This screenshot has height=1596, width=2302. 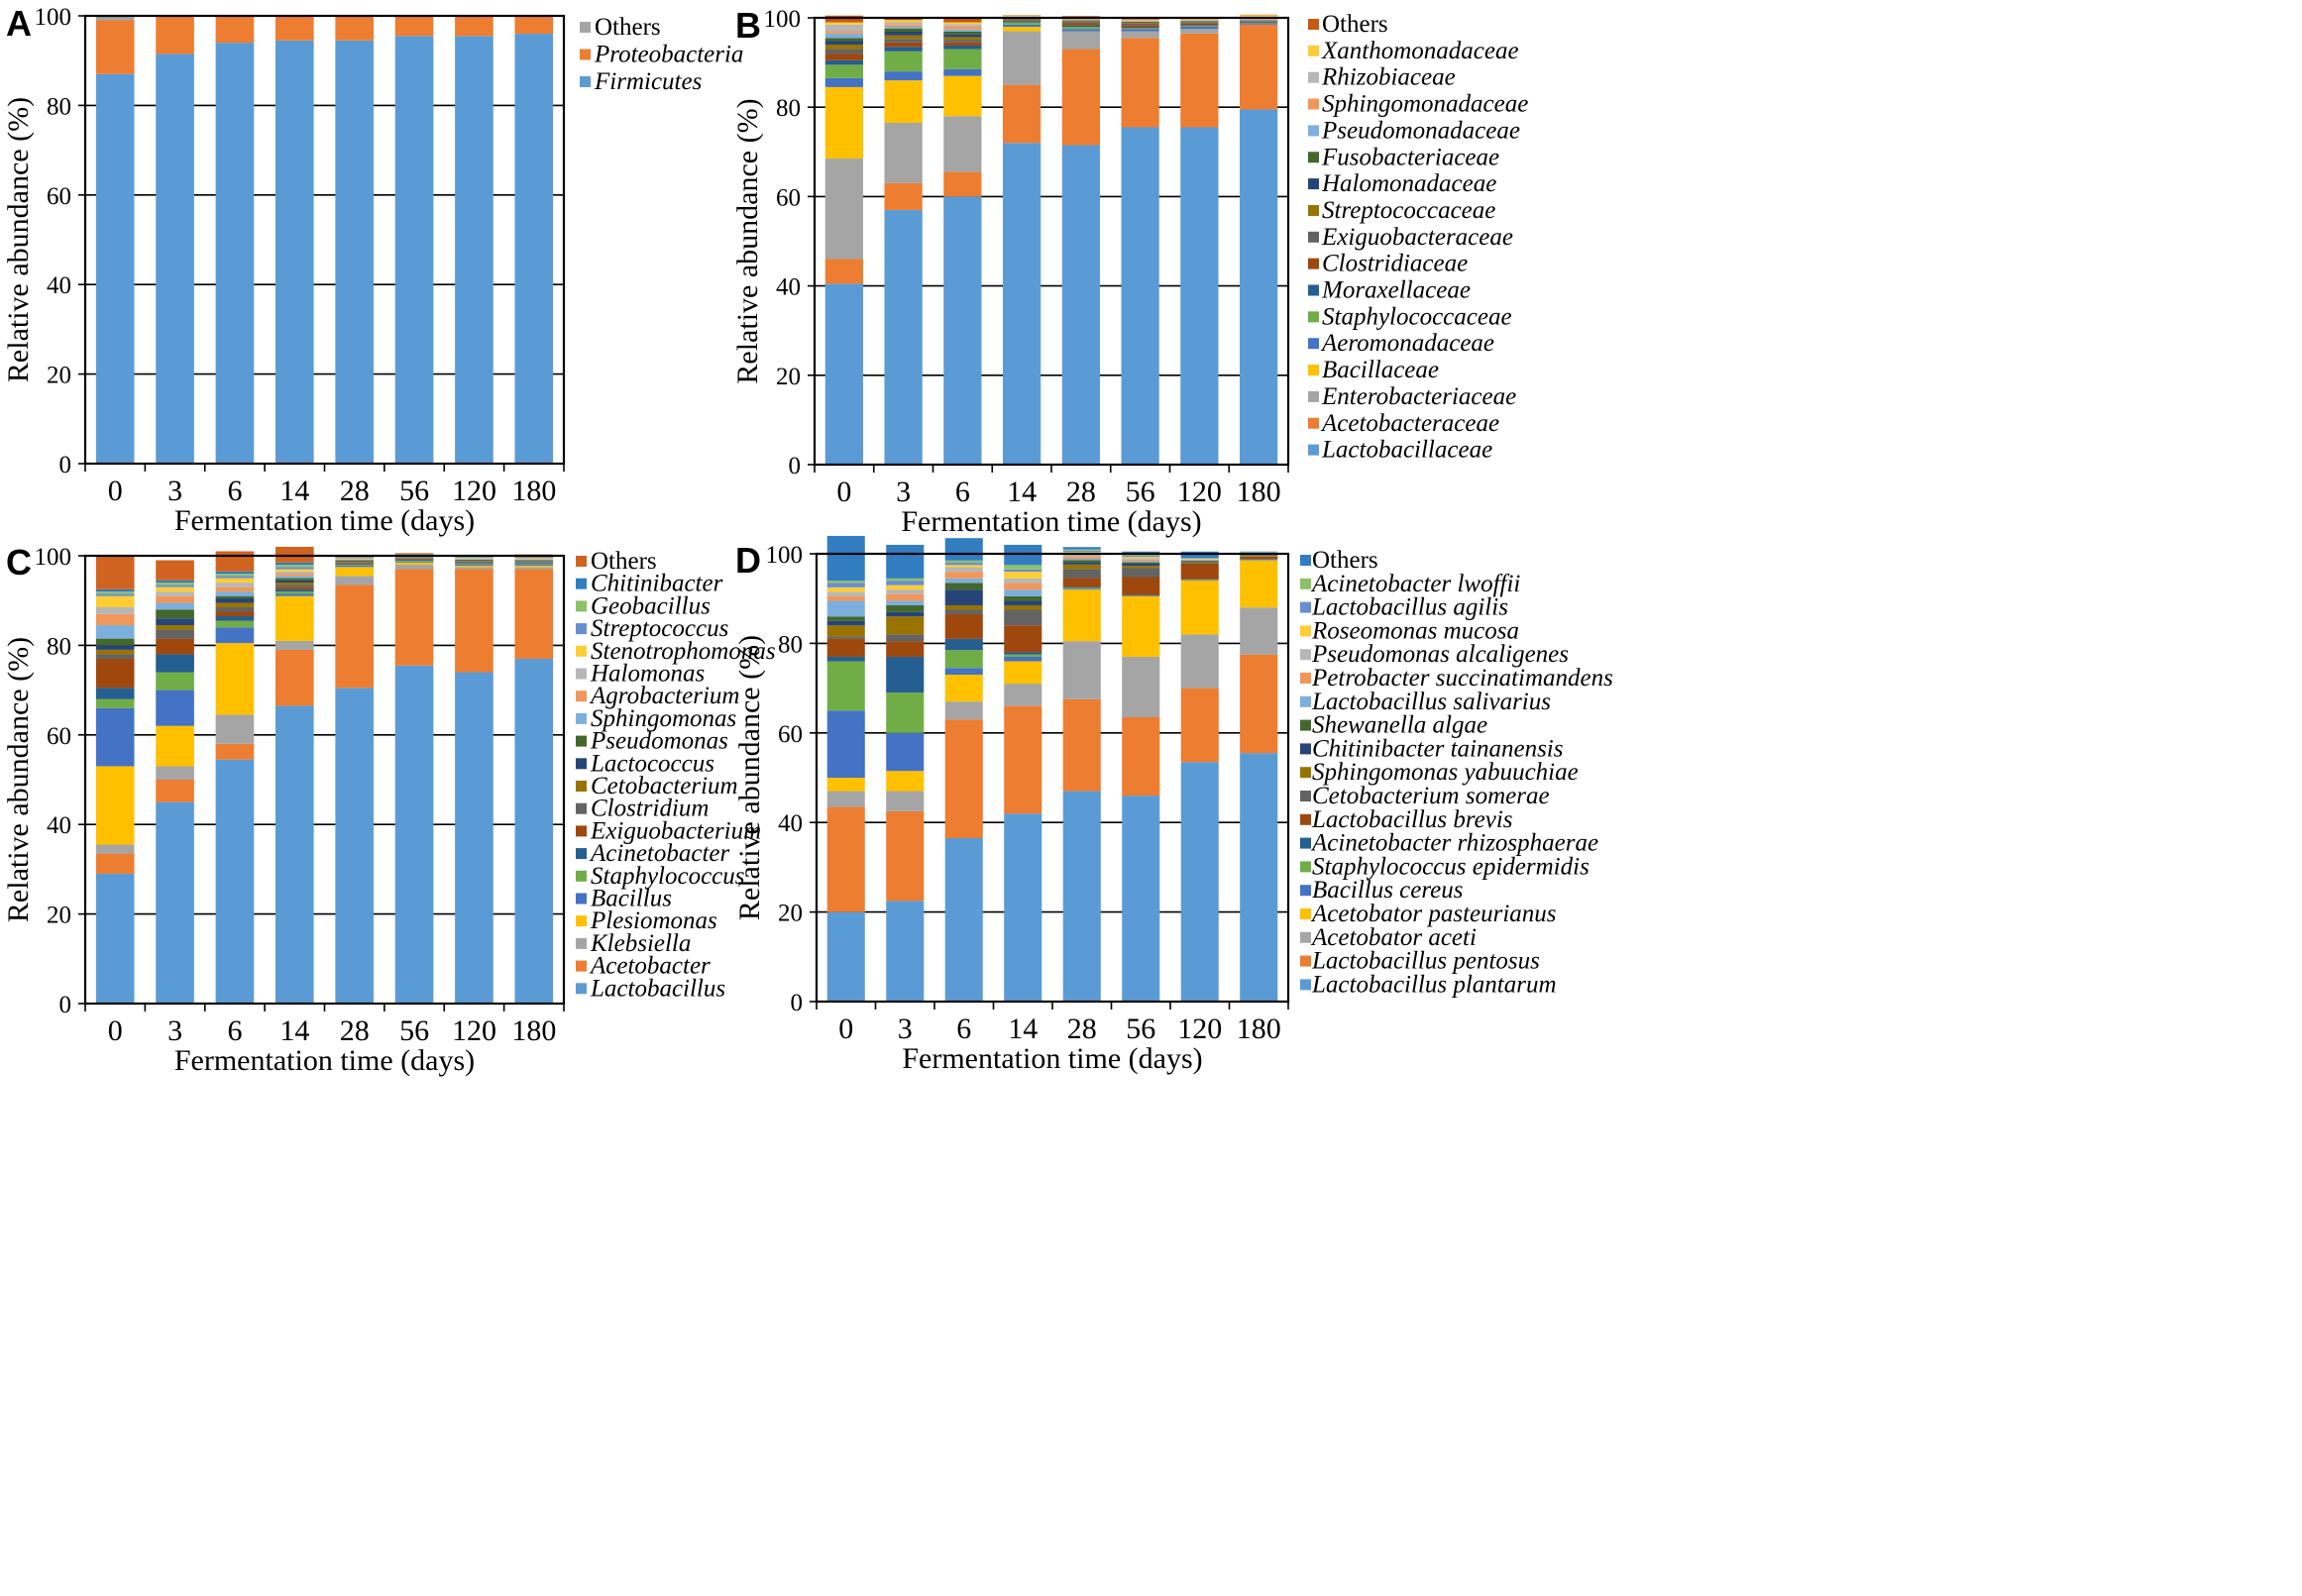 What do you see at coordinates (668, 876) in the screenshot?
I see `legend-label-staphylococcus: Staphylococcus` at bounding box center [668, 876].